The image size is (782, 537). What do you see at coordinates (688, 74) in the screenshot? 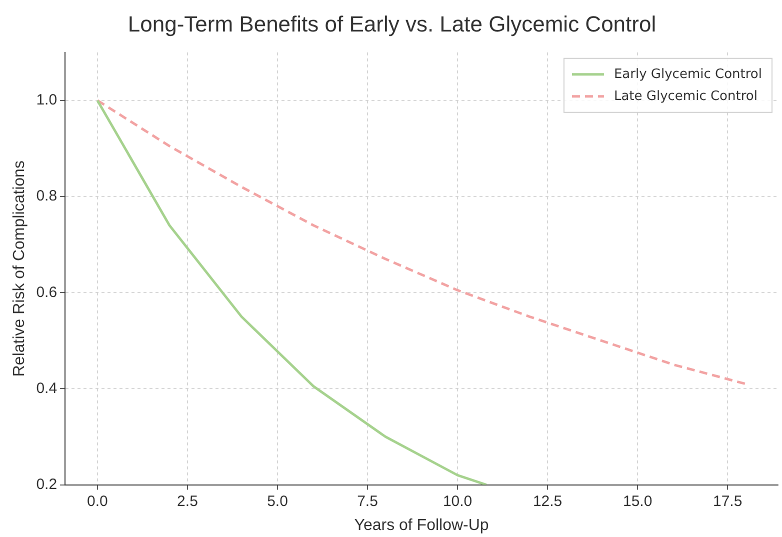
I see `legend-label: Early Glycemic Control` at bounding box center [688, 74].